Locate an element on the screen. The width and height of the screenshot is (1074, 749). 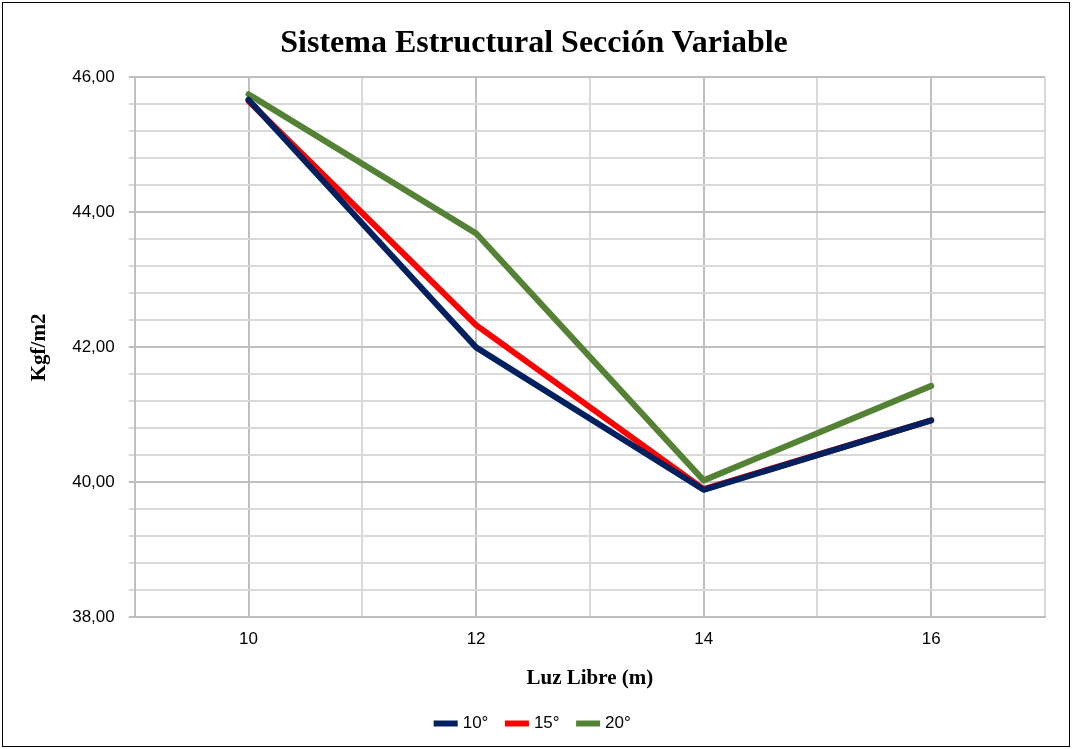
legend-label: 10° is located at coordinates (475, 723).